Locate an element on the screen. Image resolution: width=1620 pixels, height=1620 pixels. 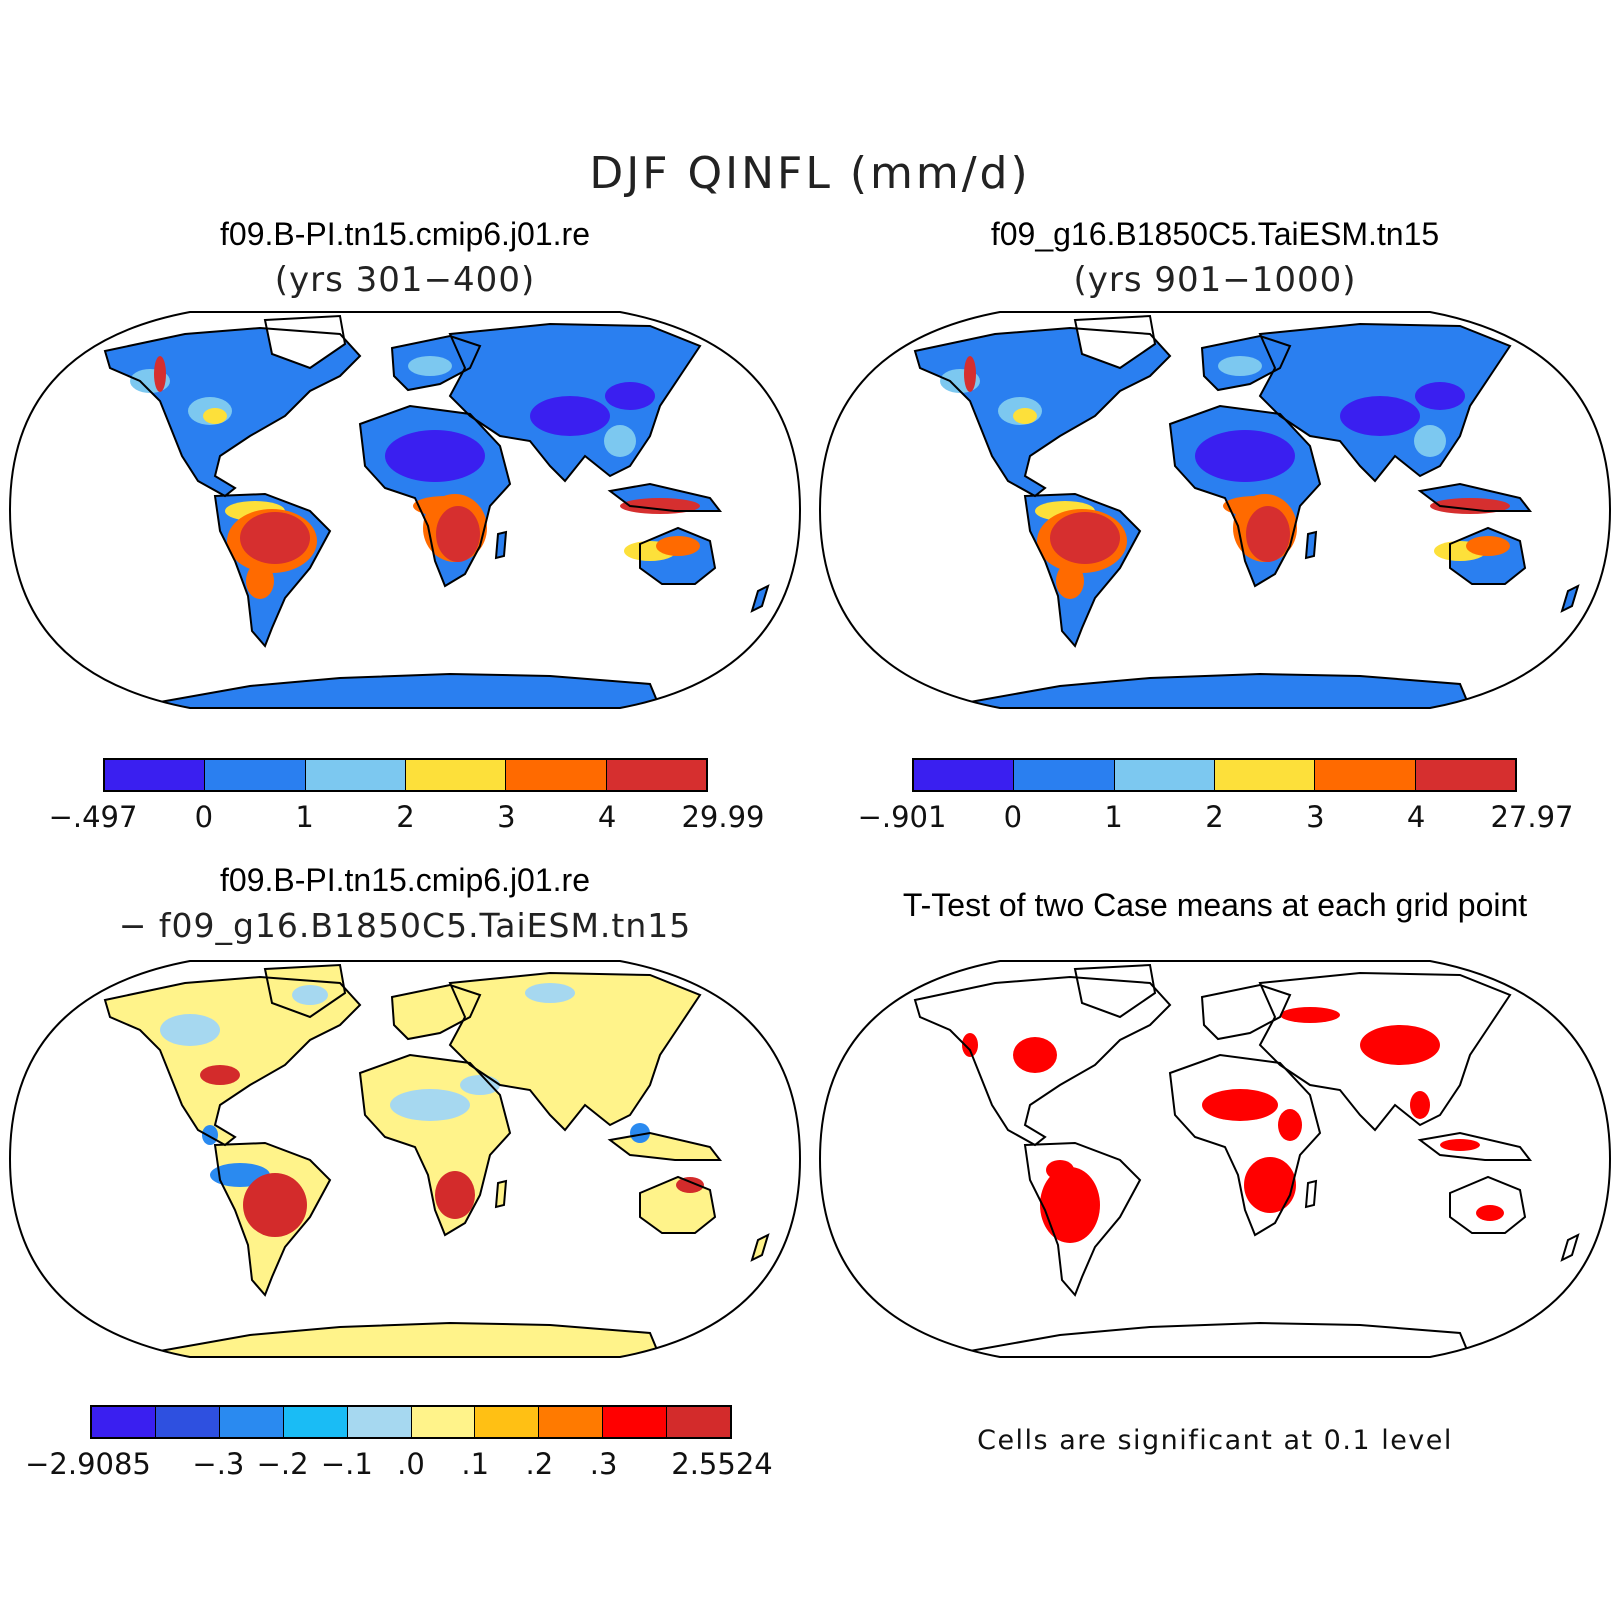
colorbar-tick-label: −.3 is located at coordinates (218, 1464).